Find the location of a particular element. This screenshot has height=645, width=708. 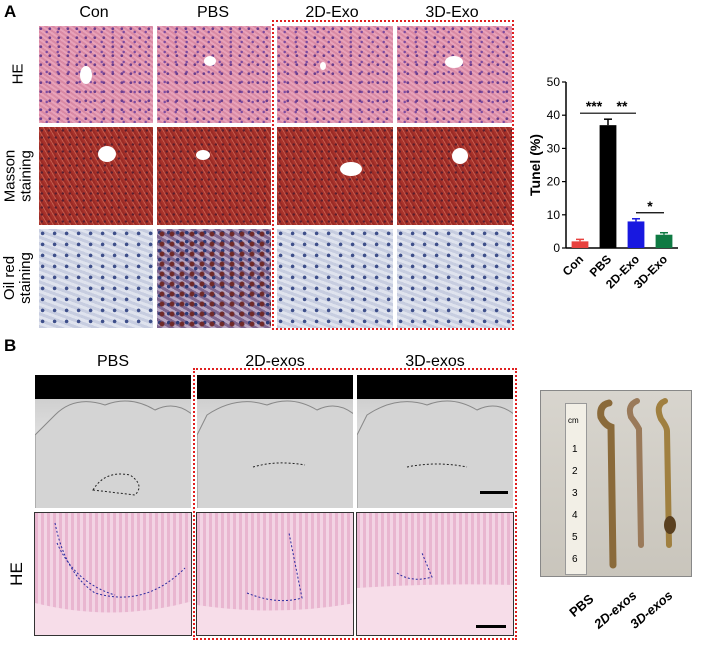

ct-image-pbs is located at coordinates (113, 441).